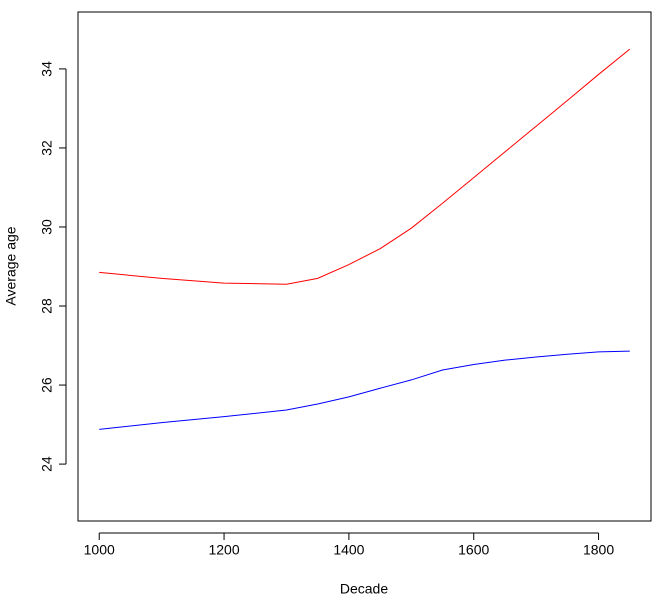 The image size is (661, 610). I want to click on y-tick-label: 32, so click(47, 148).